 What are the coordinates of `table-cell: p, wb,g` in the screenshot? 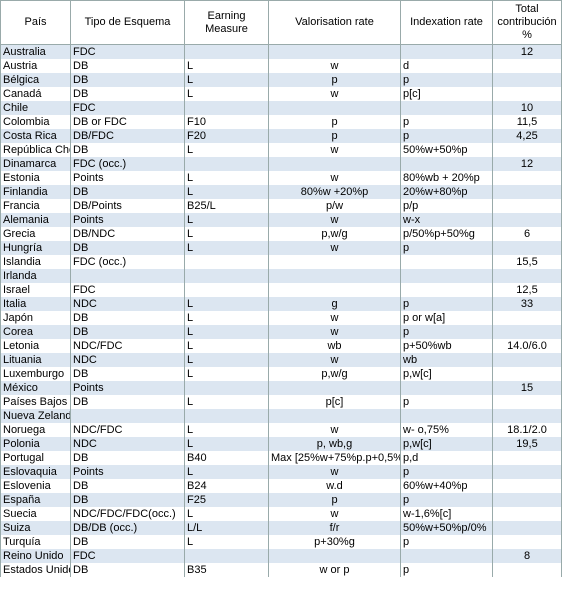 It's located at (334, 444).